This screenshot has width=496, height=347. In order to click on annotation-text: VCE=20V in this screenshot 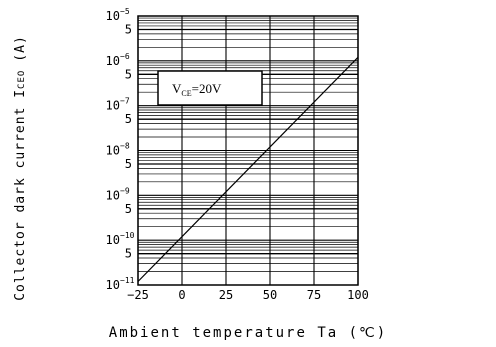, I will do `click(197, 89)`.